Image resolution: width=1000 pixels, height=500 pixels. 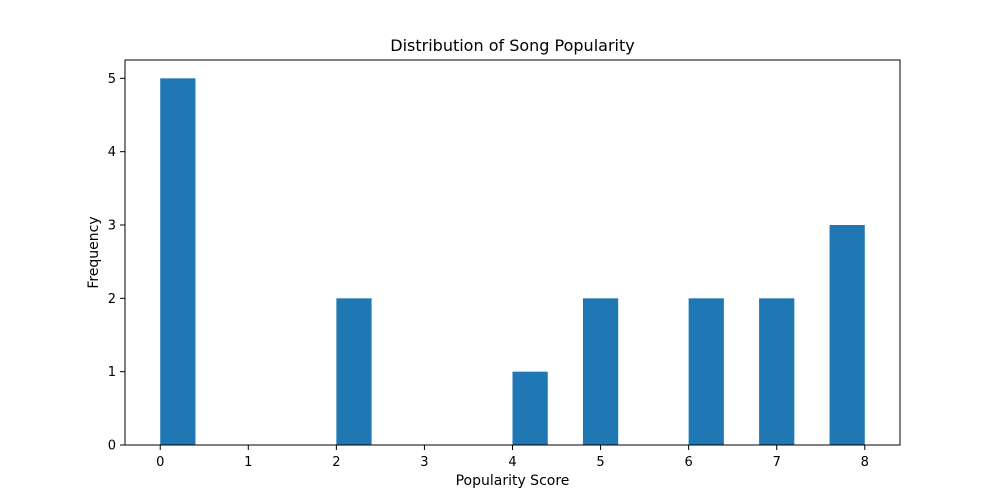 What do you see at coordinates (865, 462) in the screenshot?
I see `x-tick-label: 8` at bounding box center [865, 462].